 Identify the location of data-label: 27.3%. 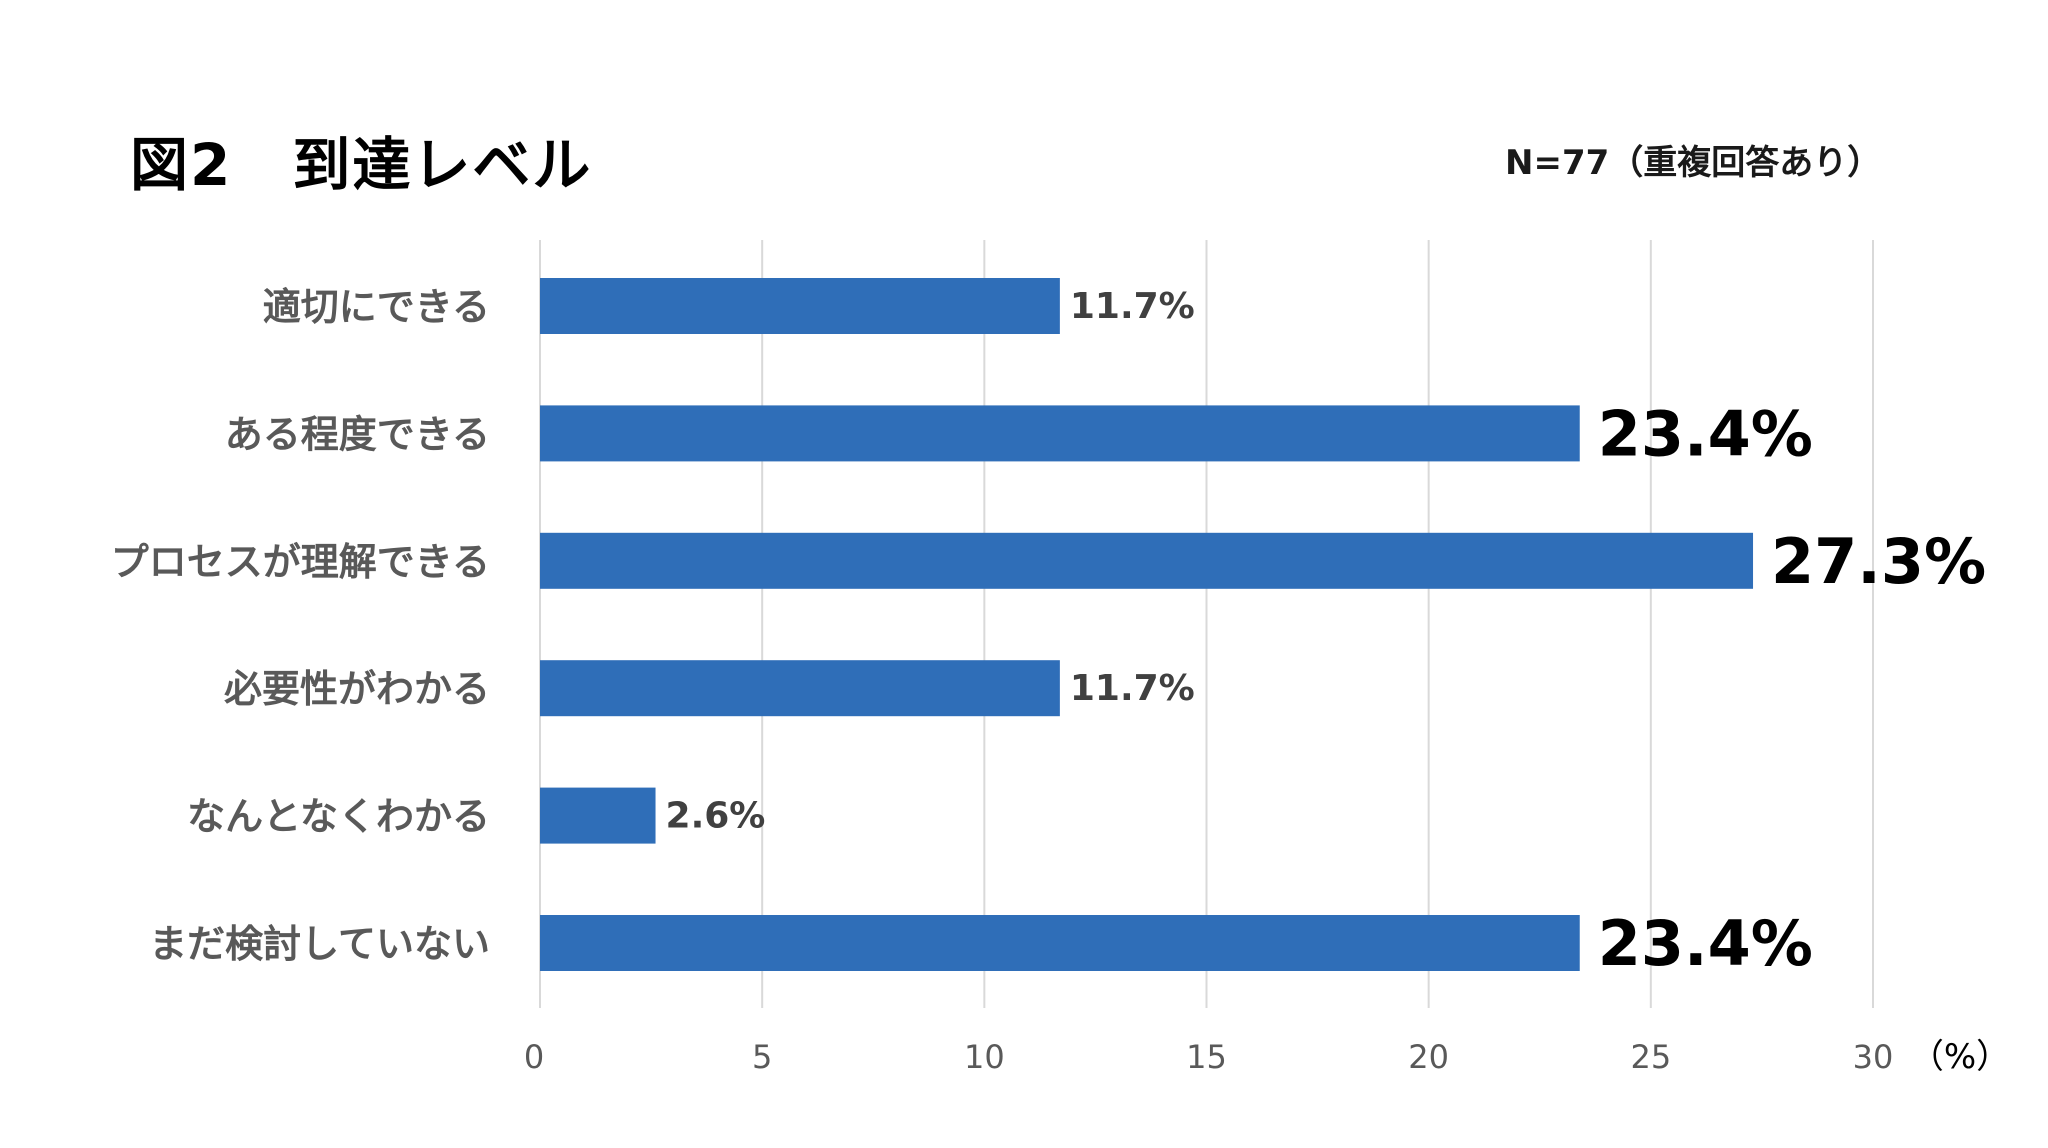
(1878, 561).